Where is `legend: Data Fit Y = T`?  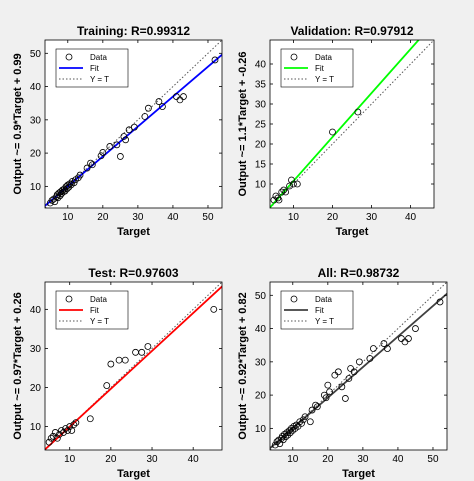
legend: Data Fit Y = T is located at coordinates (317, 68).